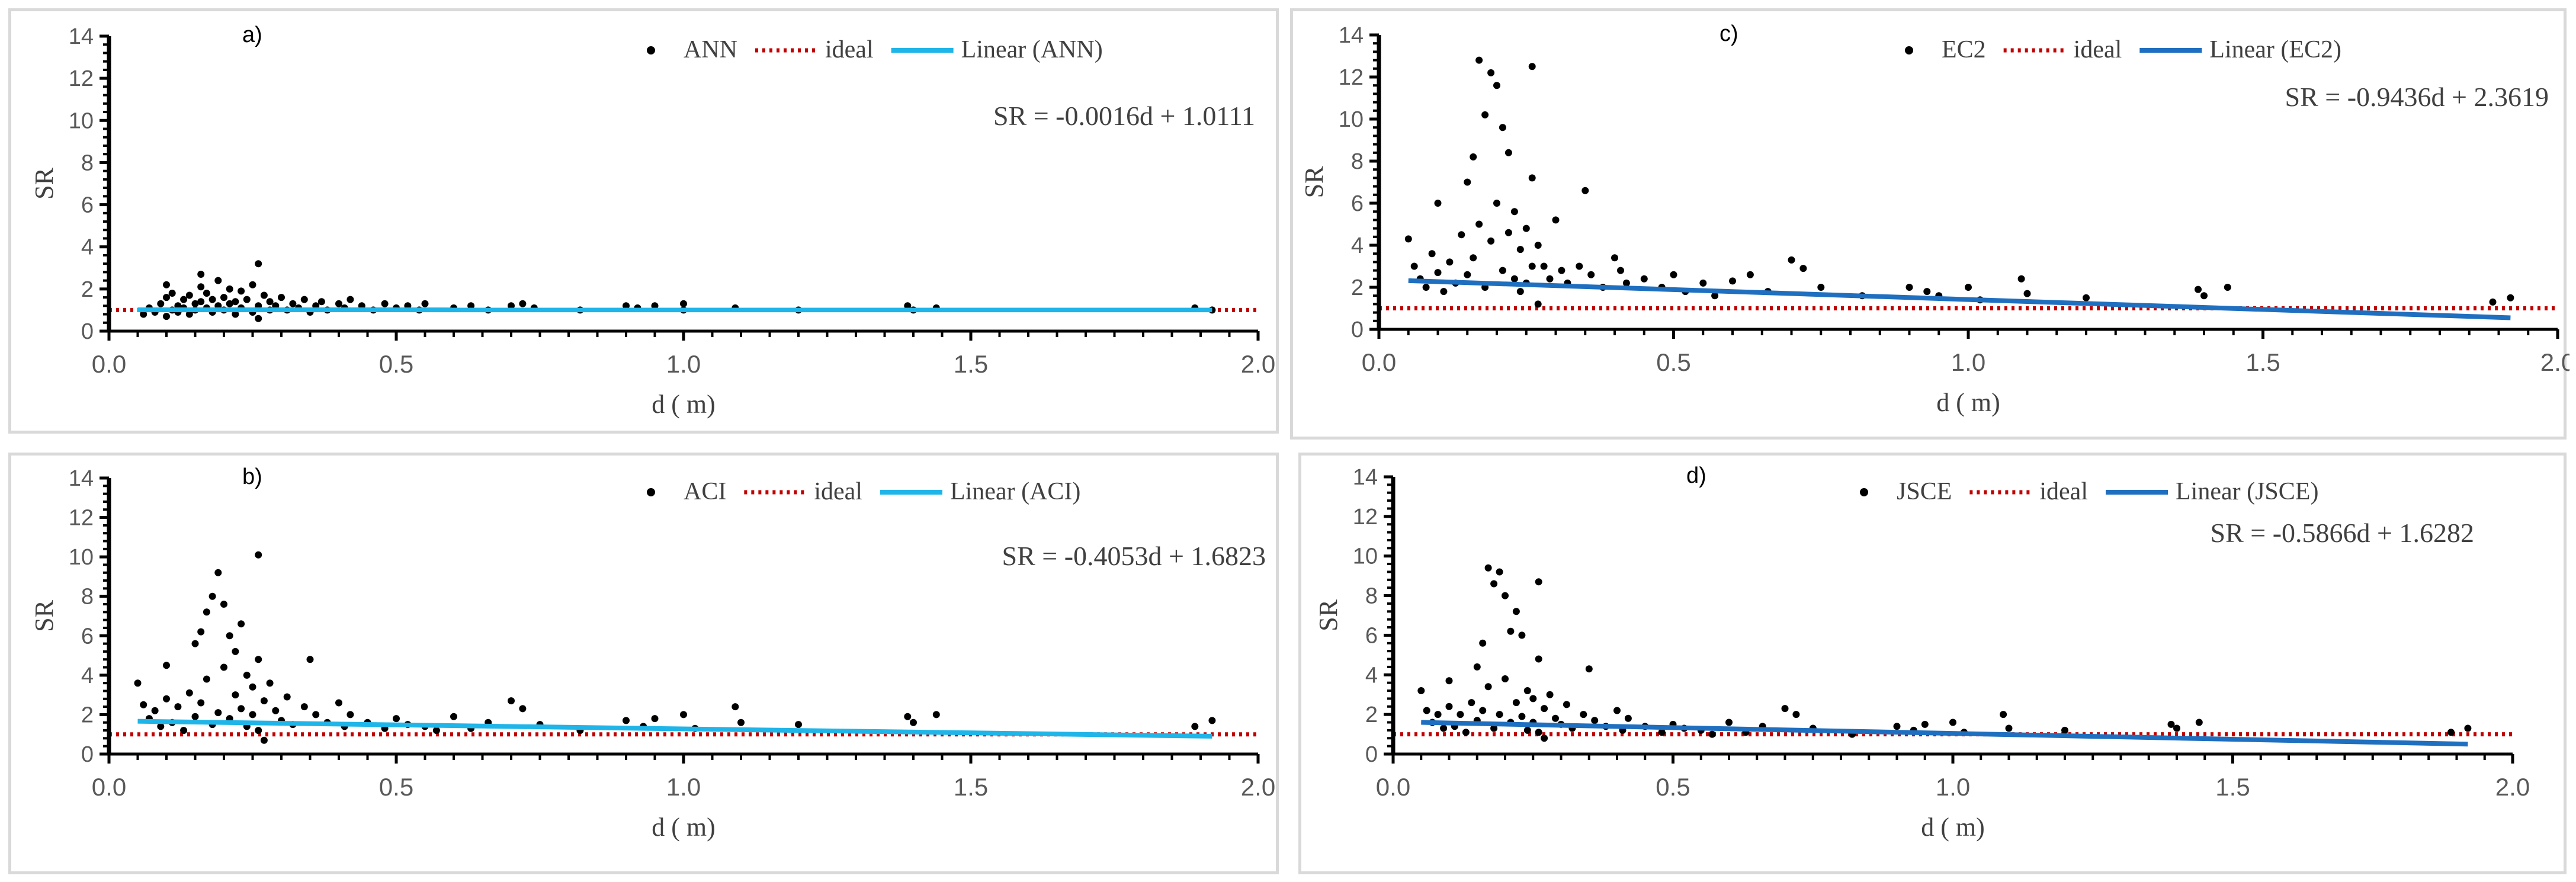  I want to click on x-tick-label: 2.0, so click(1258, 364).